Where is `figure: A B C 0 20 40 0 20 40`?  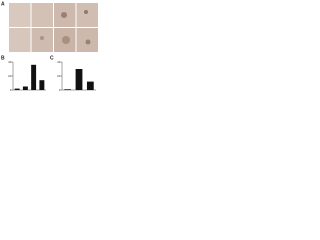 figure: A B C 0 20 40 0 20 40 is located at coordinates (49, 46).